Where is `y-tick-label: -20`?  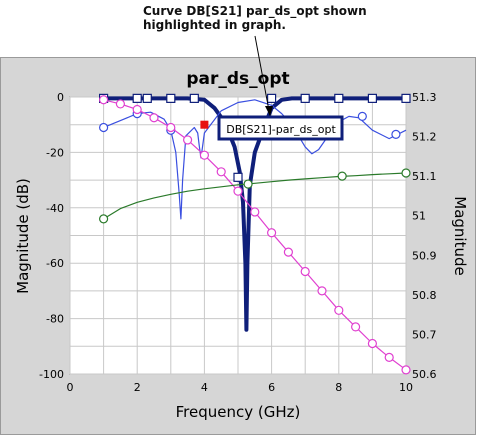 y-tick-label: -20 is located at coordinates (55, 152).